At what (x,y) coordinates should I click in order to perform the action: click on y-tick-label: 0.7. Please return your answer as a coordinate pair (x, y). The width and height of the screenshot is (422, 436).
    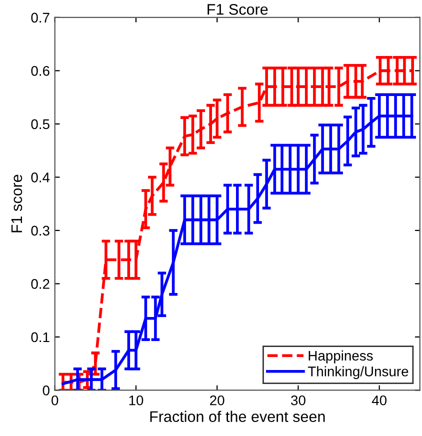
    Looking at the image, I should click on (40, 17).